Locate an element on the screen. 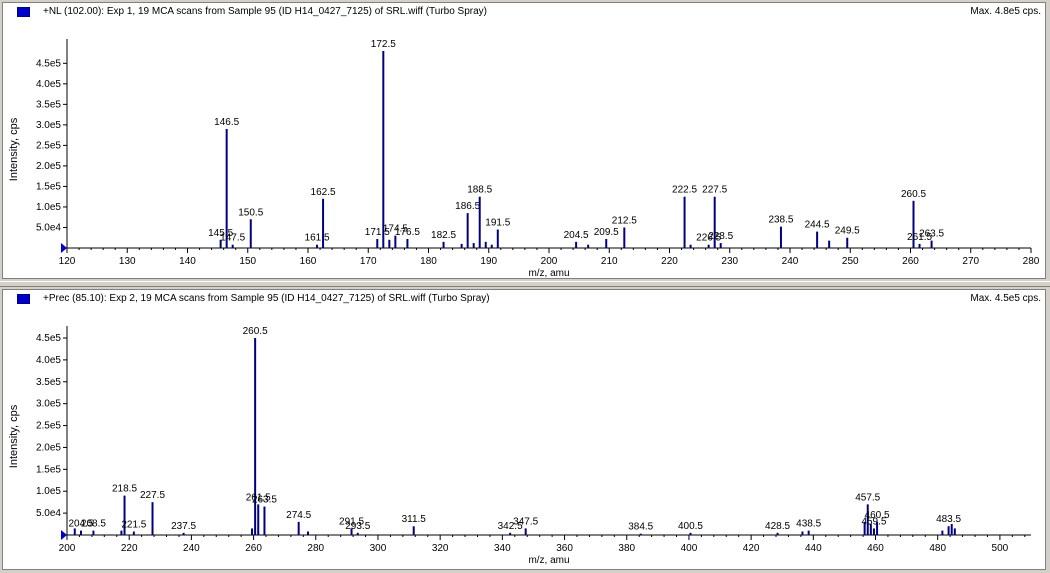 This screenshot has width=1050, height=573. y-tick-label: 1.5e5 is located at coordinates (48, 186).